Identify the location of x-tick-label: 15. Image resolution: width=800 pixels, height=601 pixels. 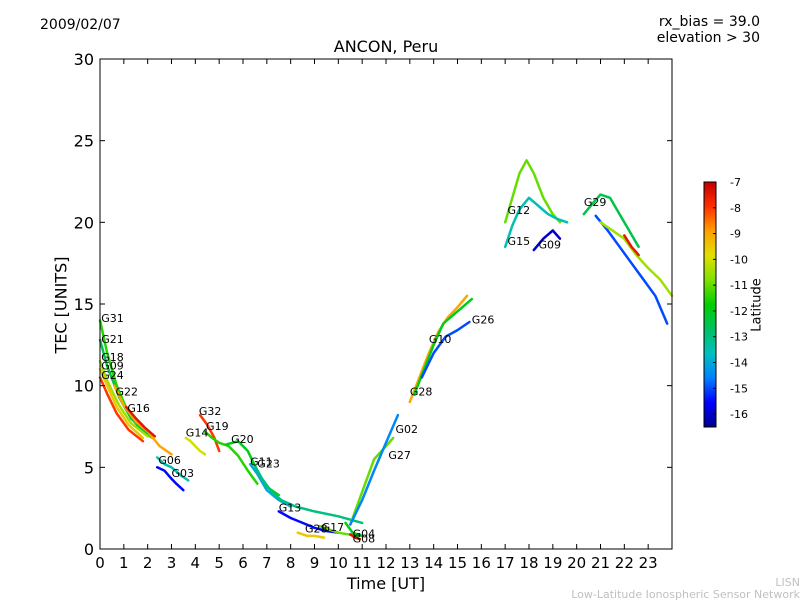
(457, 563).